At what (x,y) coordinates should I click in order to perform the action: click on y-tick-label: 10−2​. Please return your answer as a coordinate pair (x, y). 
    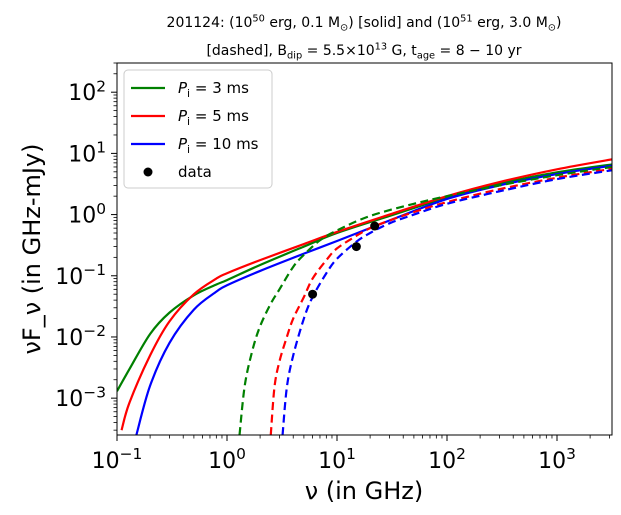
    Looking at the image, I should click on (80, 336).